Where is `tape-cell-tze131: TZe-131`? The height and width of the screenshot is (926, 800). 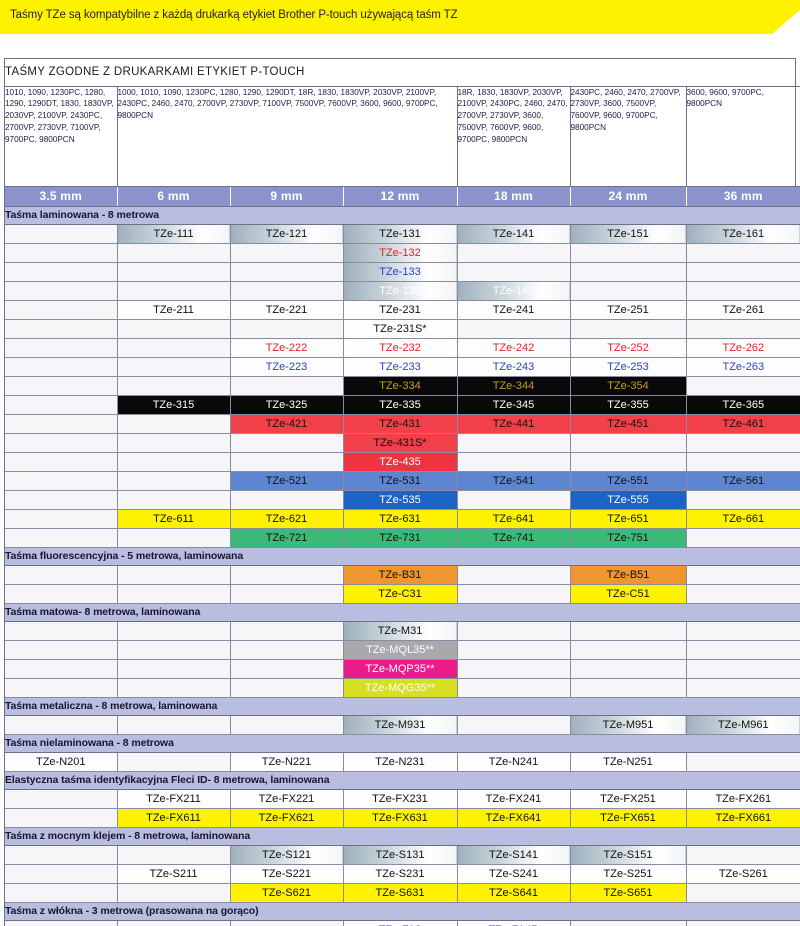 tape-cell-tze131: TZe-131 is located at coordinates (400, 234).